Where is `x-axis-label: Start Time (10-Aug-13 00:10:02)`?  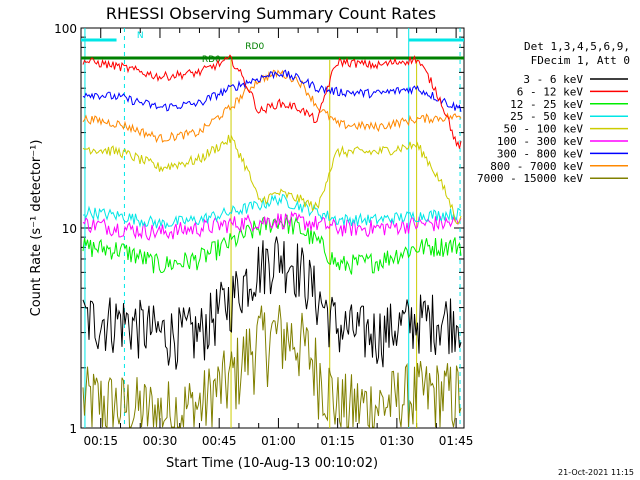
x-axis-label: Start Time (10-Aug-13 00:10:02) is located at coordinates (272, 463).